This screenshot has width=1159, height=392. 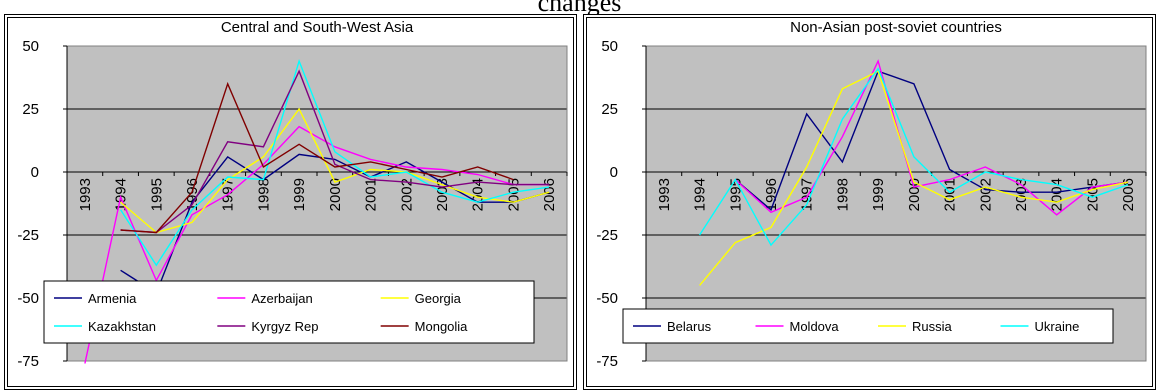 I want to click on x-tick-label: 1997, so click(x=807, y=194).